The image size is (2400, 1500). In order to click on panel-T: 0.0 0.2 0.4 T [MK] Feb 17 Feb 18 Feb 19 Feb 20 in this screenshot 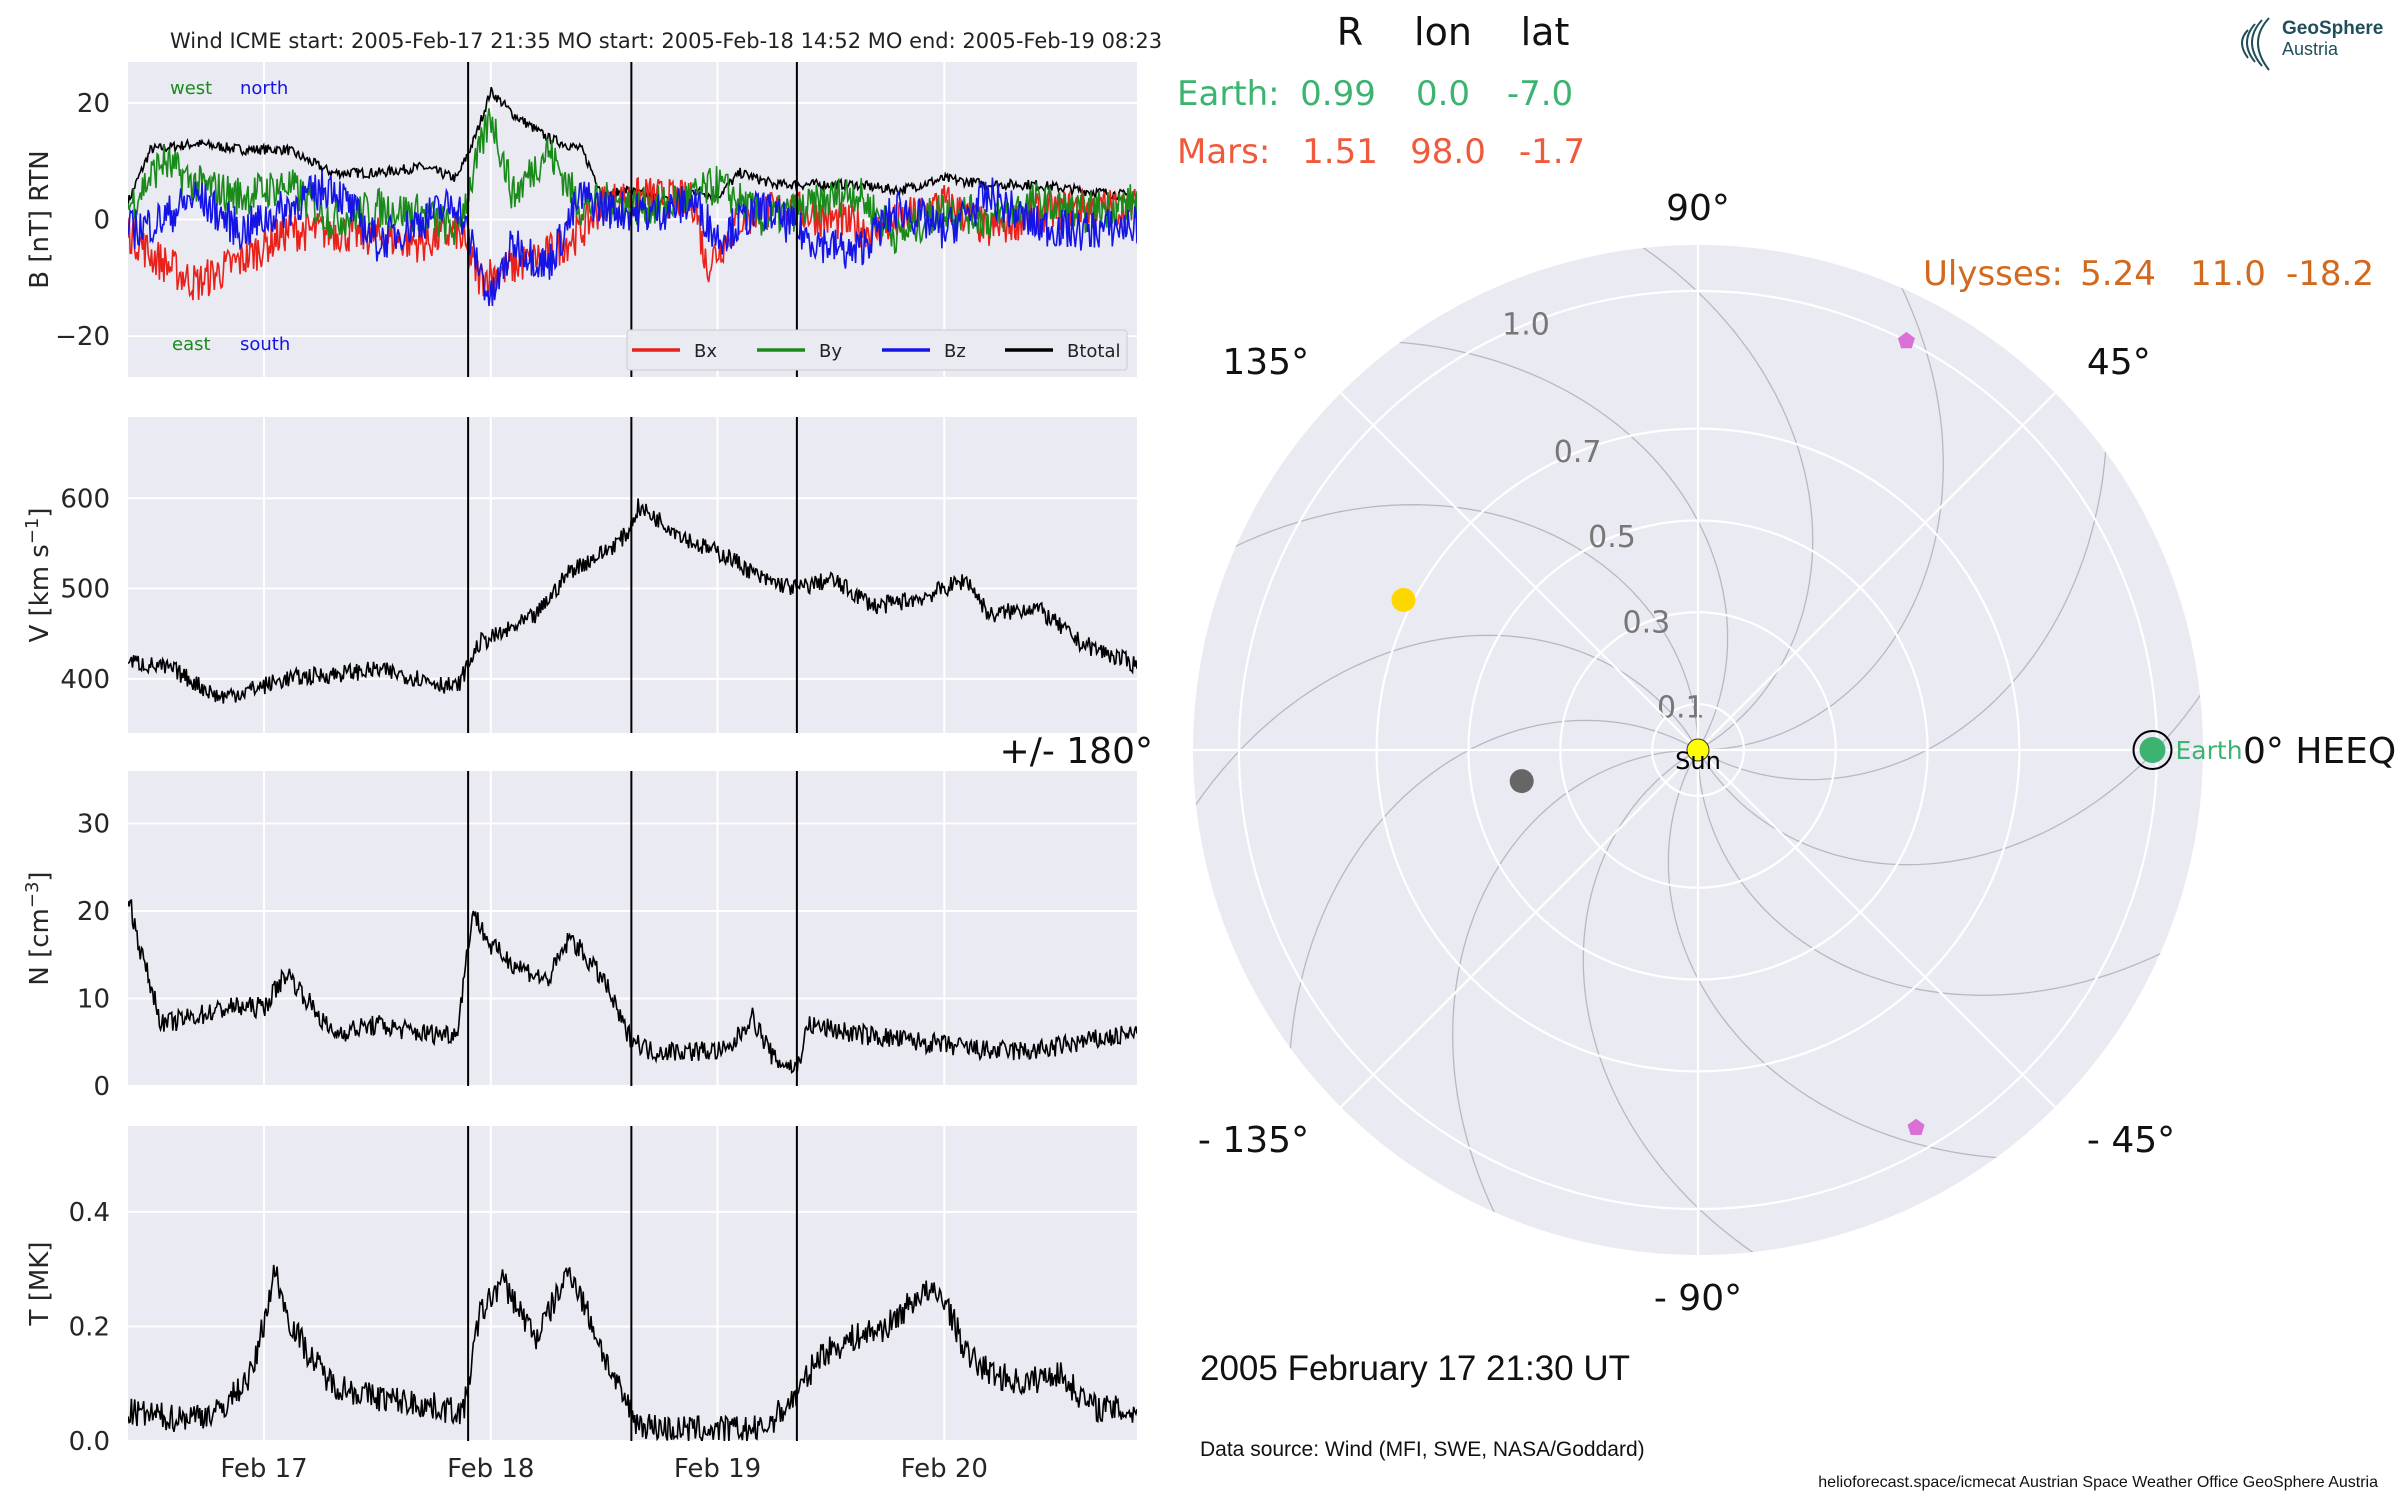, I will do `click(581, 1305)`.